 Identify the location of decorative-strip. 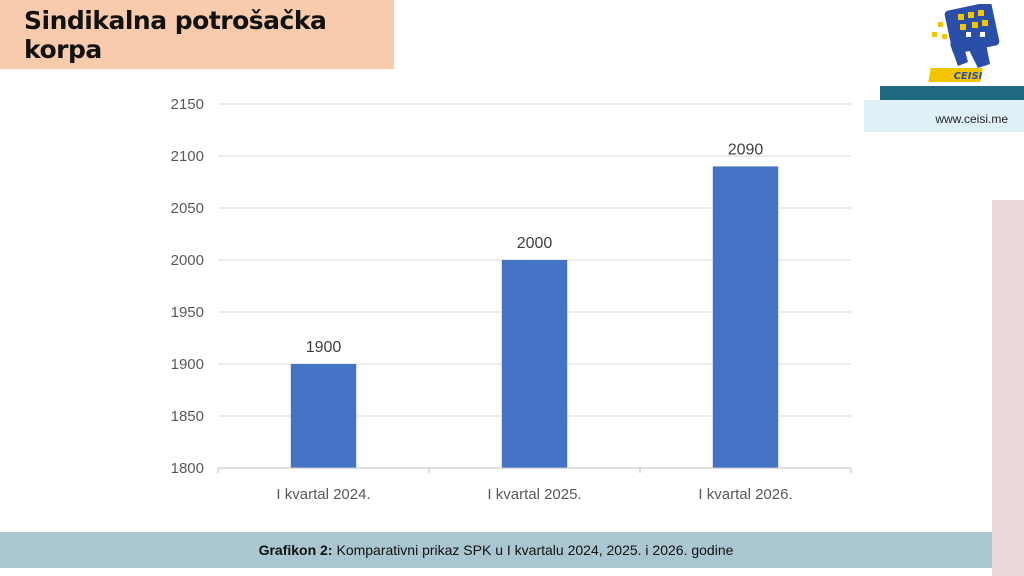
(1008, 388).